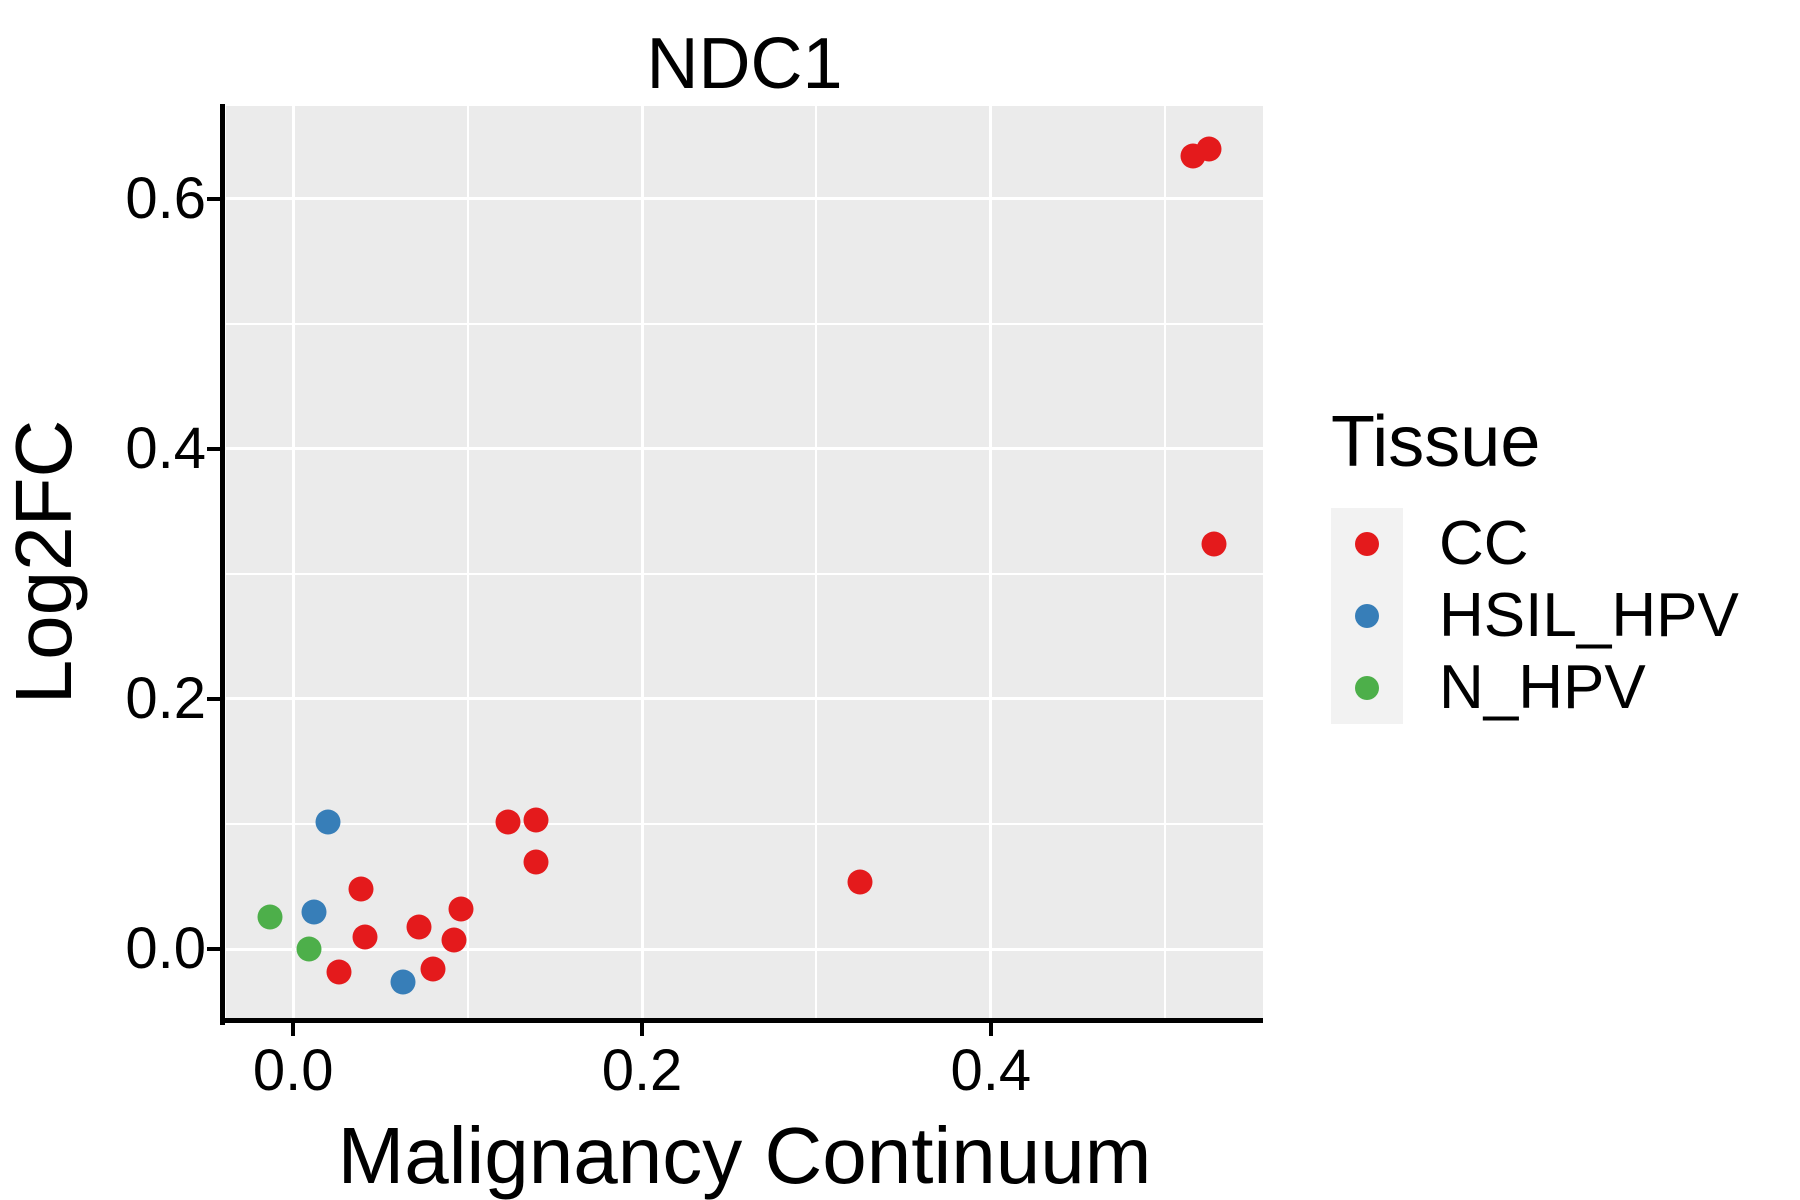 The width and height of the screenshot is (1800, 1200). Describe the element at coordinates (744, 1155) in the screenshot. I see `x-axis-title: Malignancy Continuum` at that location.